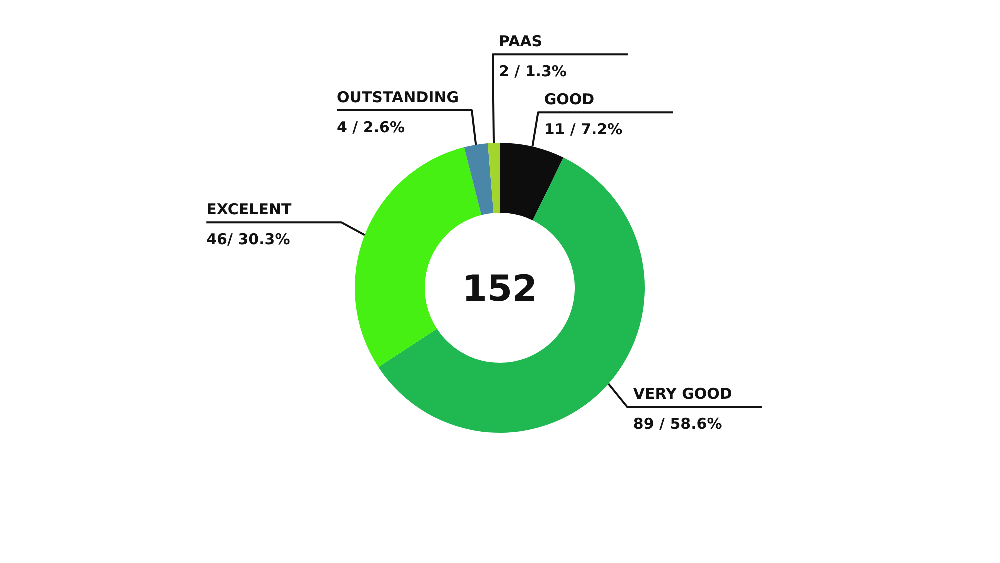 The width and height of the screenshot is (1000, 563). I want to click on data-label: 2 / 1.3%, so click(532, 71).